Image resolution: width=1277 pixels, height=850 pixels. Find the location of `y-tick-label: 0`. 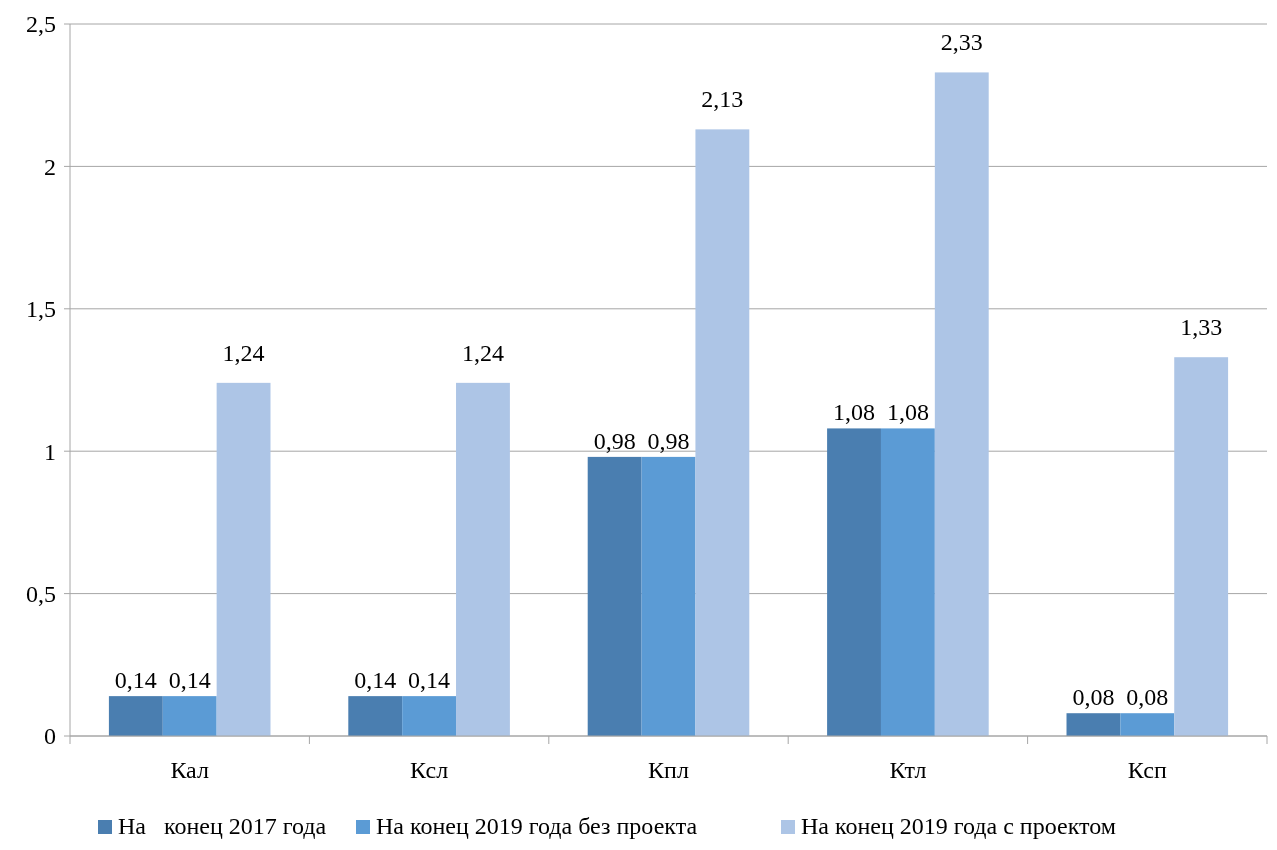

y-tick-label: 0 is located at coordinates (50, 736).